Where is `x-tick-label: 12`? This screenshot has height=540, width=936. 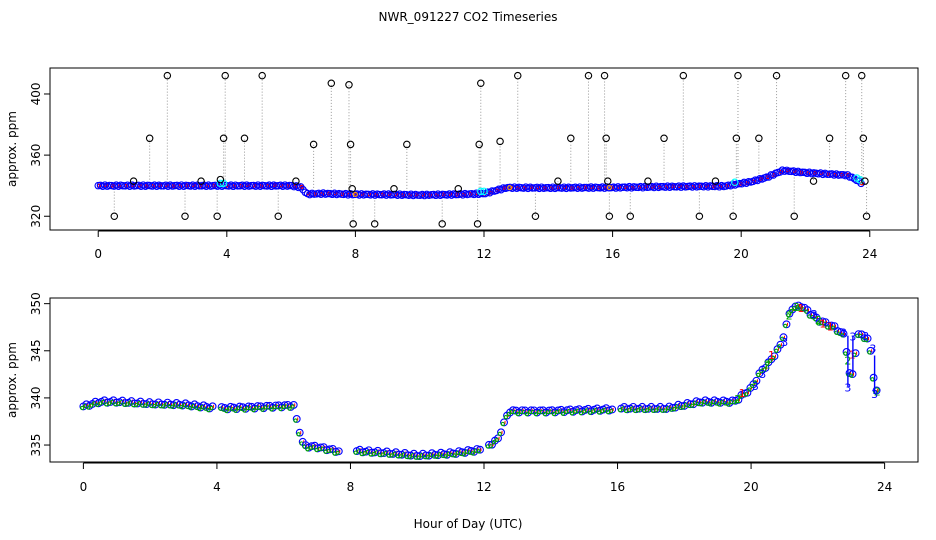 x-tick-label: 12 is located at coordinates (483, 487).